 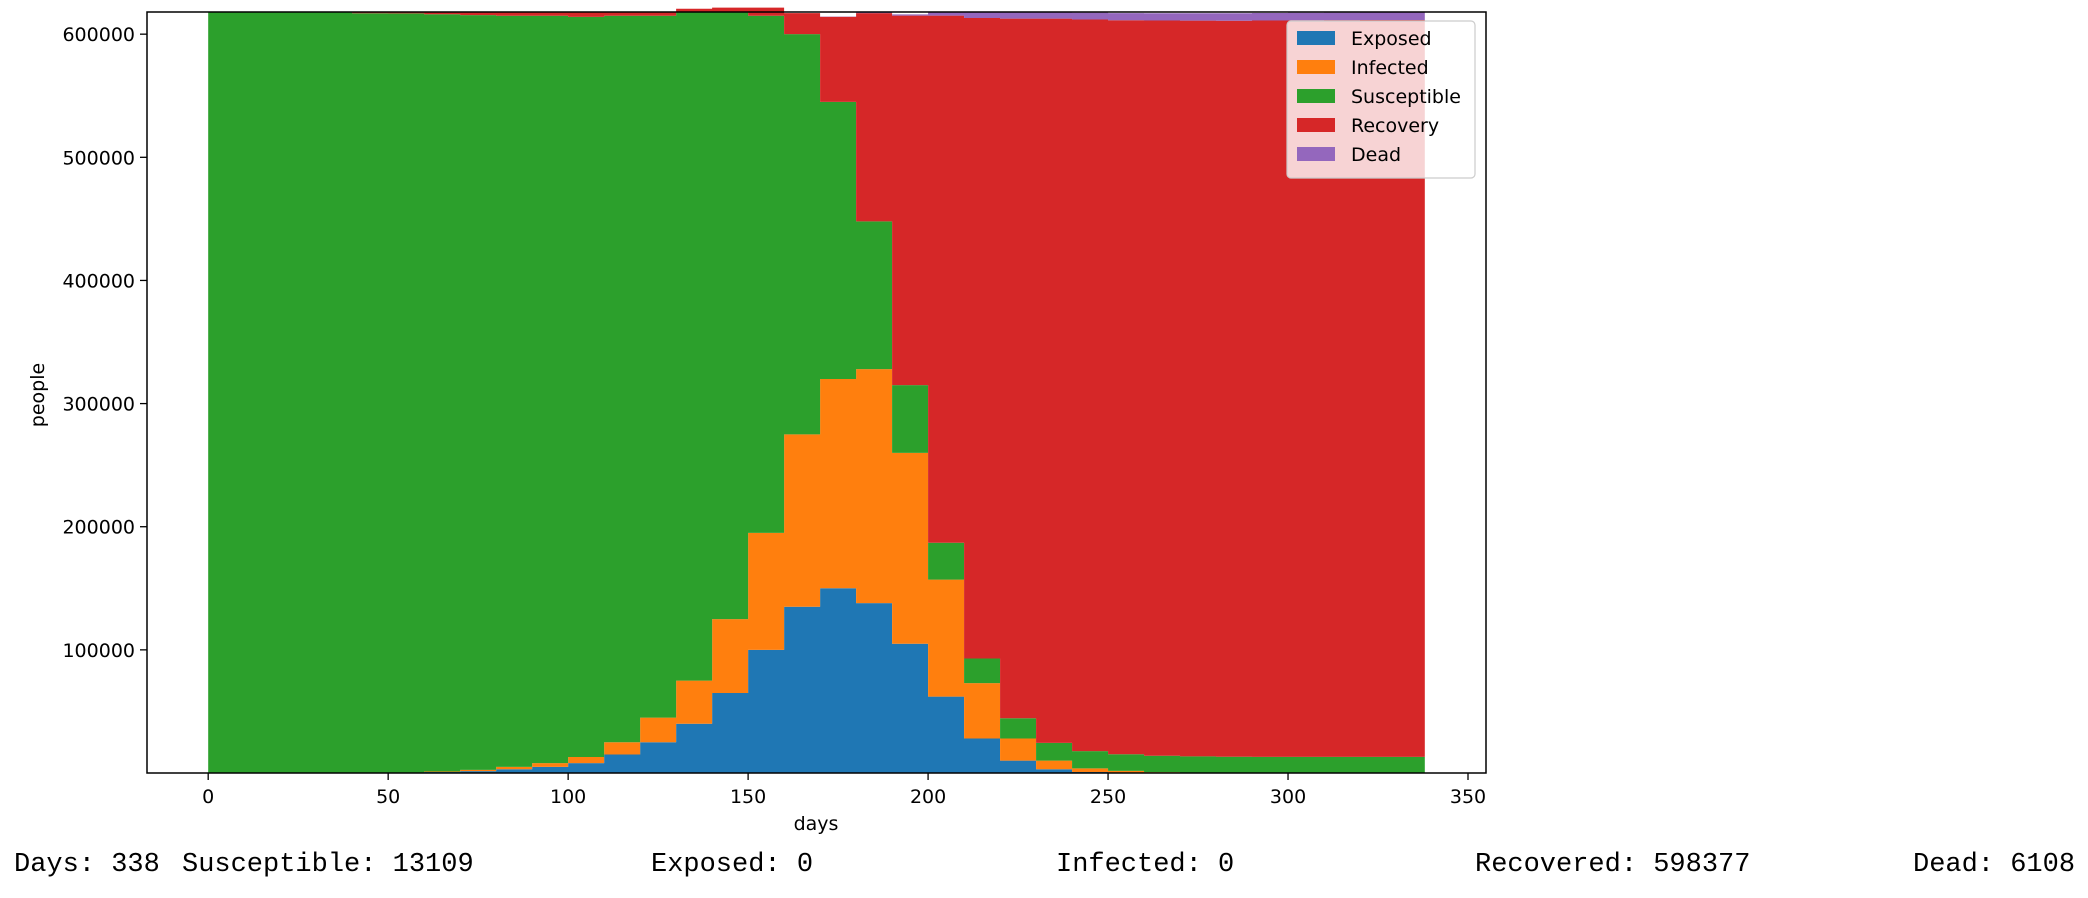 I want to click on x-tick-label: 50, so click(x=388, y=797).